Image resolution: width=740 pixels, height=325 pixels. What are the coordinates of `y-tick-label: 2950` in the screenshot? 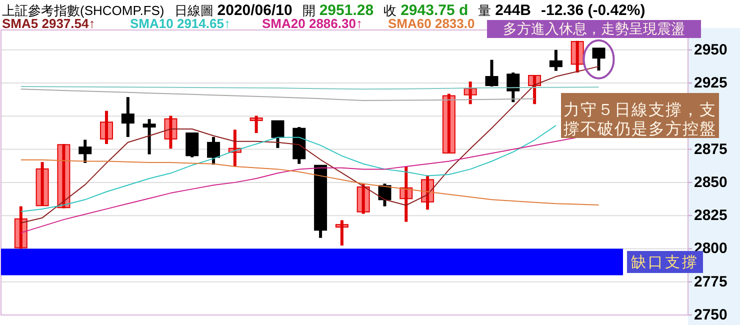 It's located at (711, 49).